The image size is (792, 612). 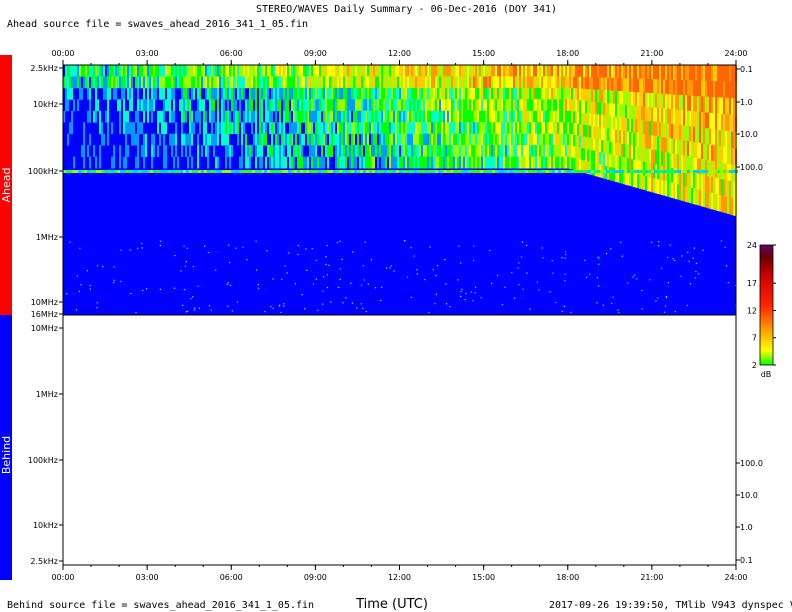 What do you see at coordinates (754, 365) in the screenshot?
I see `colorbar-tick-label: 2` at bounding box center [754, 365].